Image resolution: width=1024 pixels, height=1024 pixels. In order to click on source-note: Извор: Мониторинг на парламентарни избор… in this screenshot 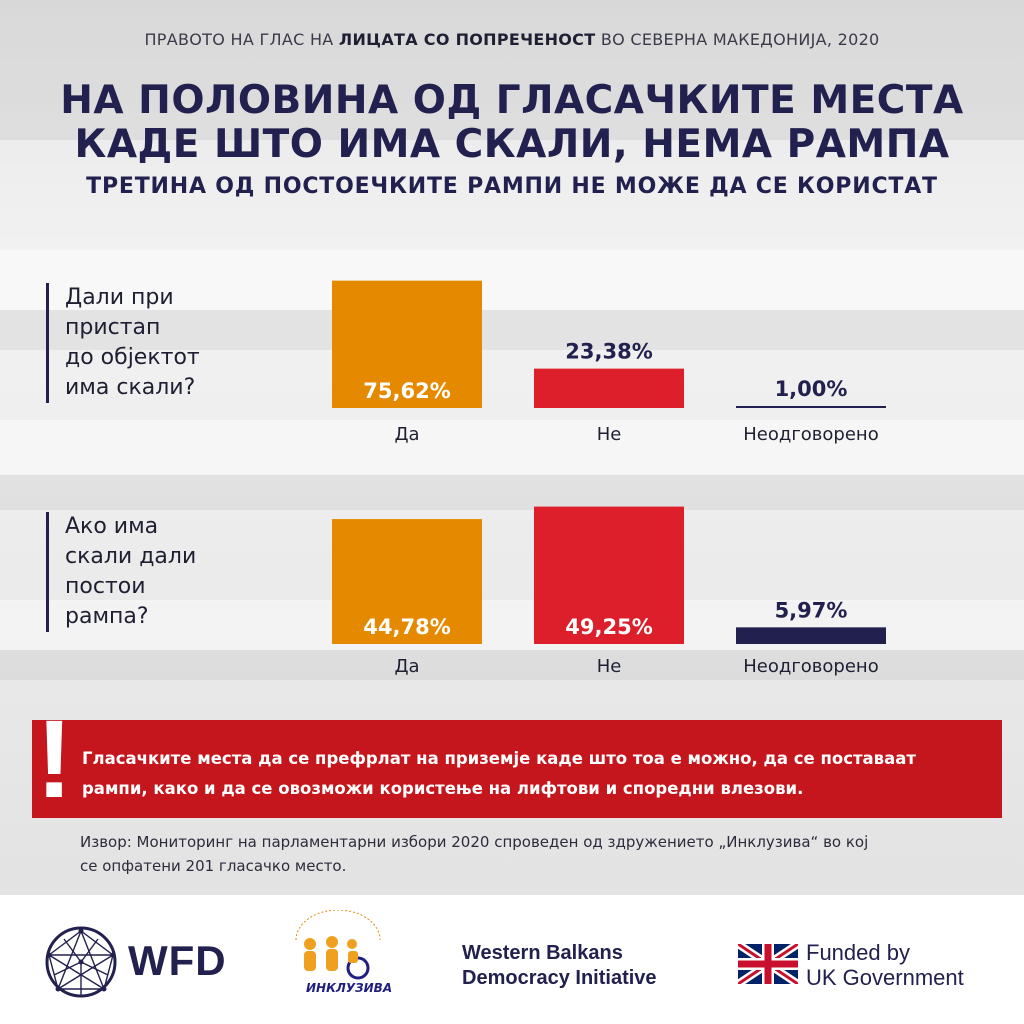, I will do `click(530, 854)`.